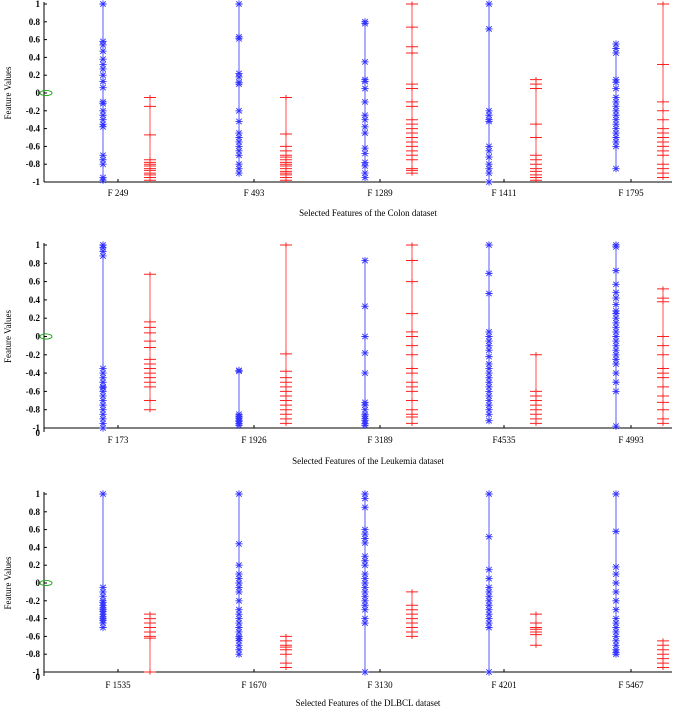  I want to click on zero-marker, so click(46, 93).